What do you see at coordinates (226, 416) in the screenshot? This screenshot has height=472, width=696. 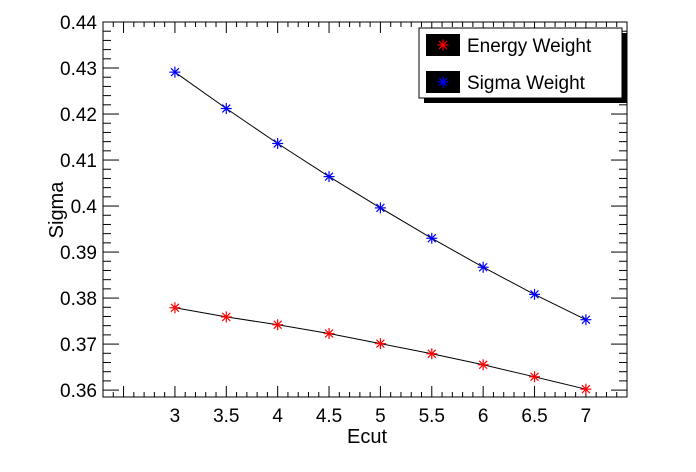 I see `x-tick-label: 3.5` at bounding box center [226, 416].